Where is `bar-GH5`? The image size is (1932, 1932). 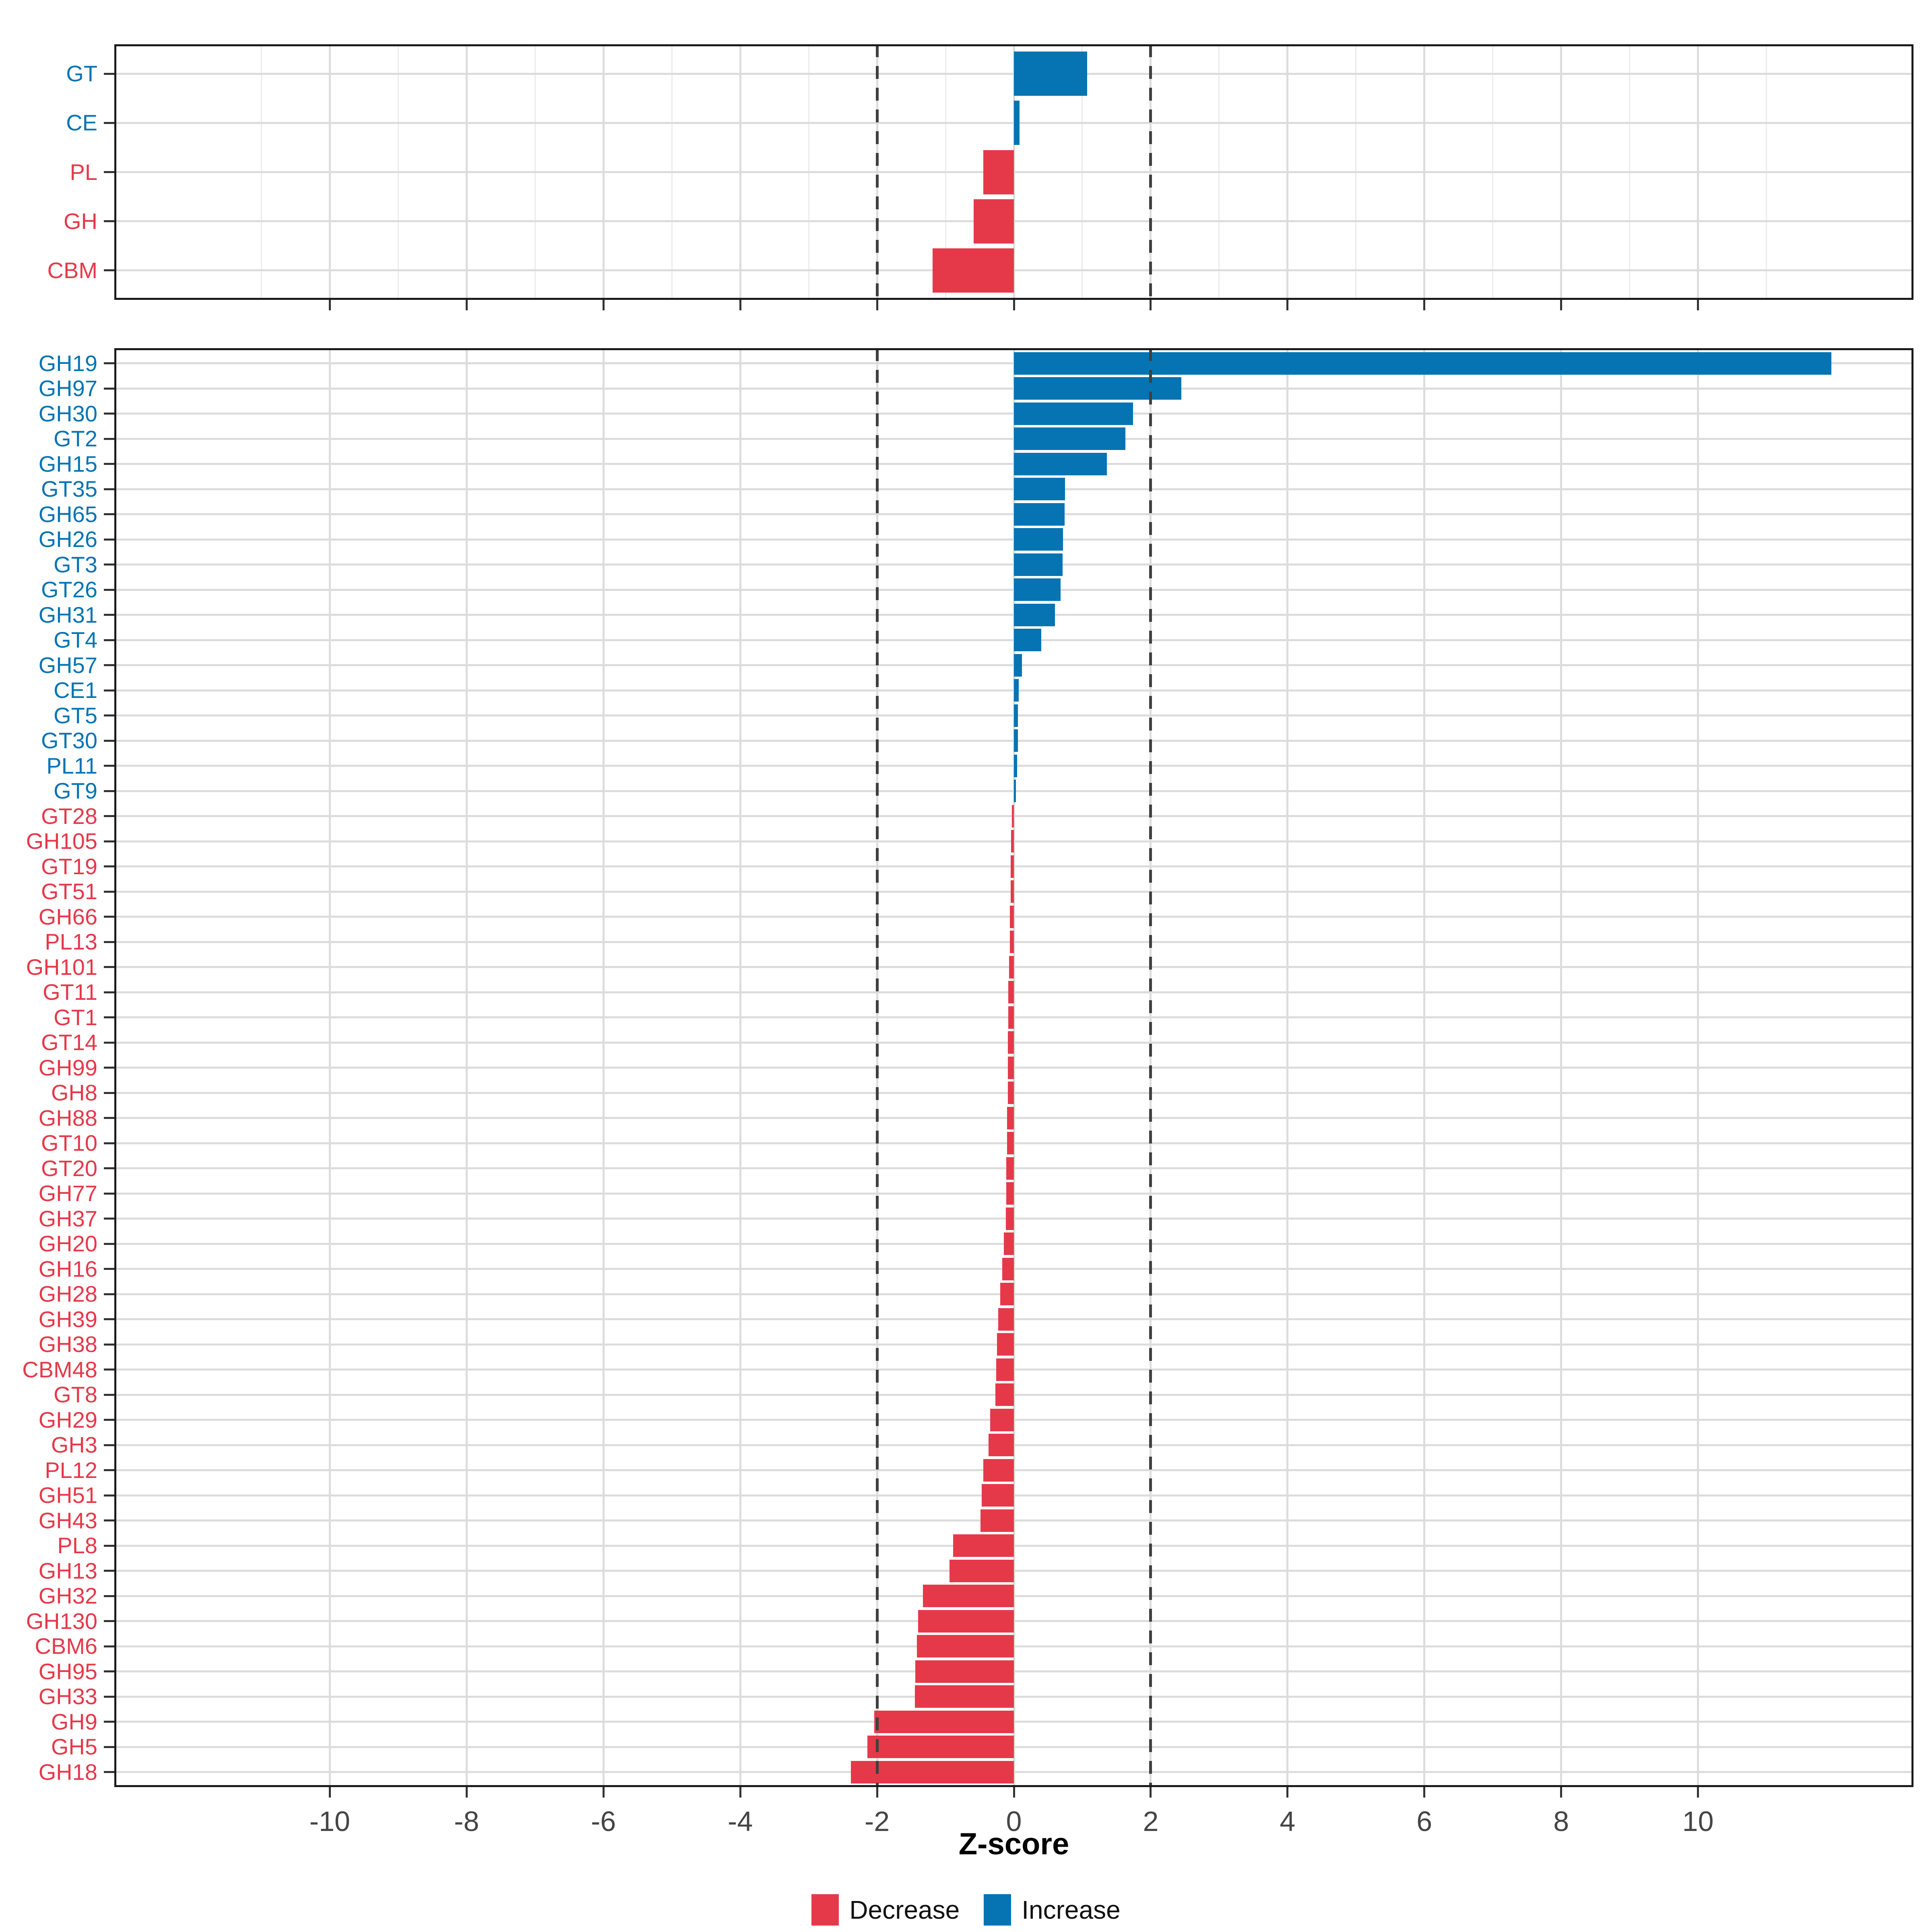
bar-GH5 is located at coordinates (940, 1747).